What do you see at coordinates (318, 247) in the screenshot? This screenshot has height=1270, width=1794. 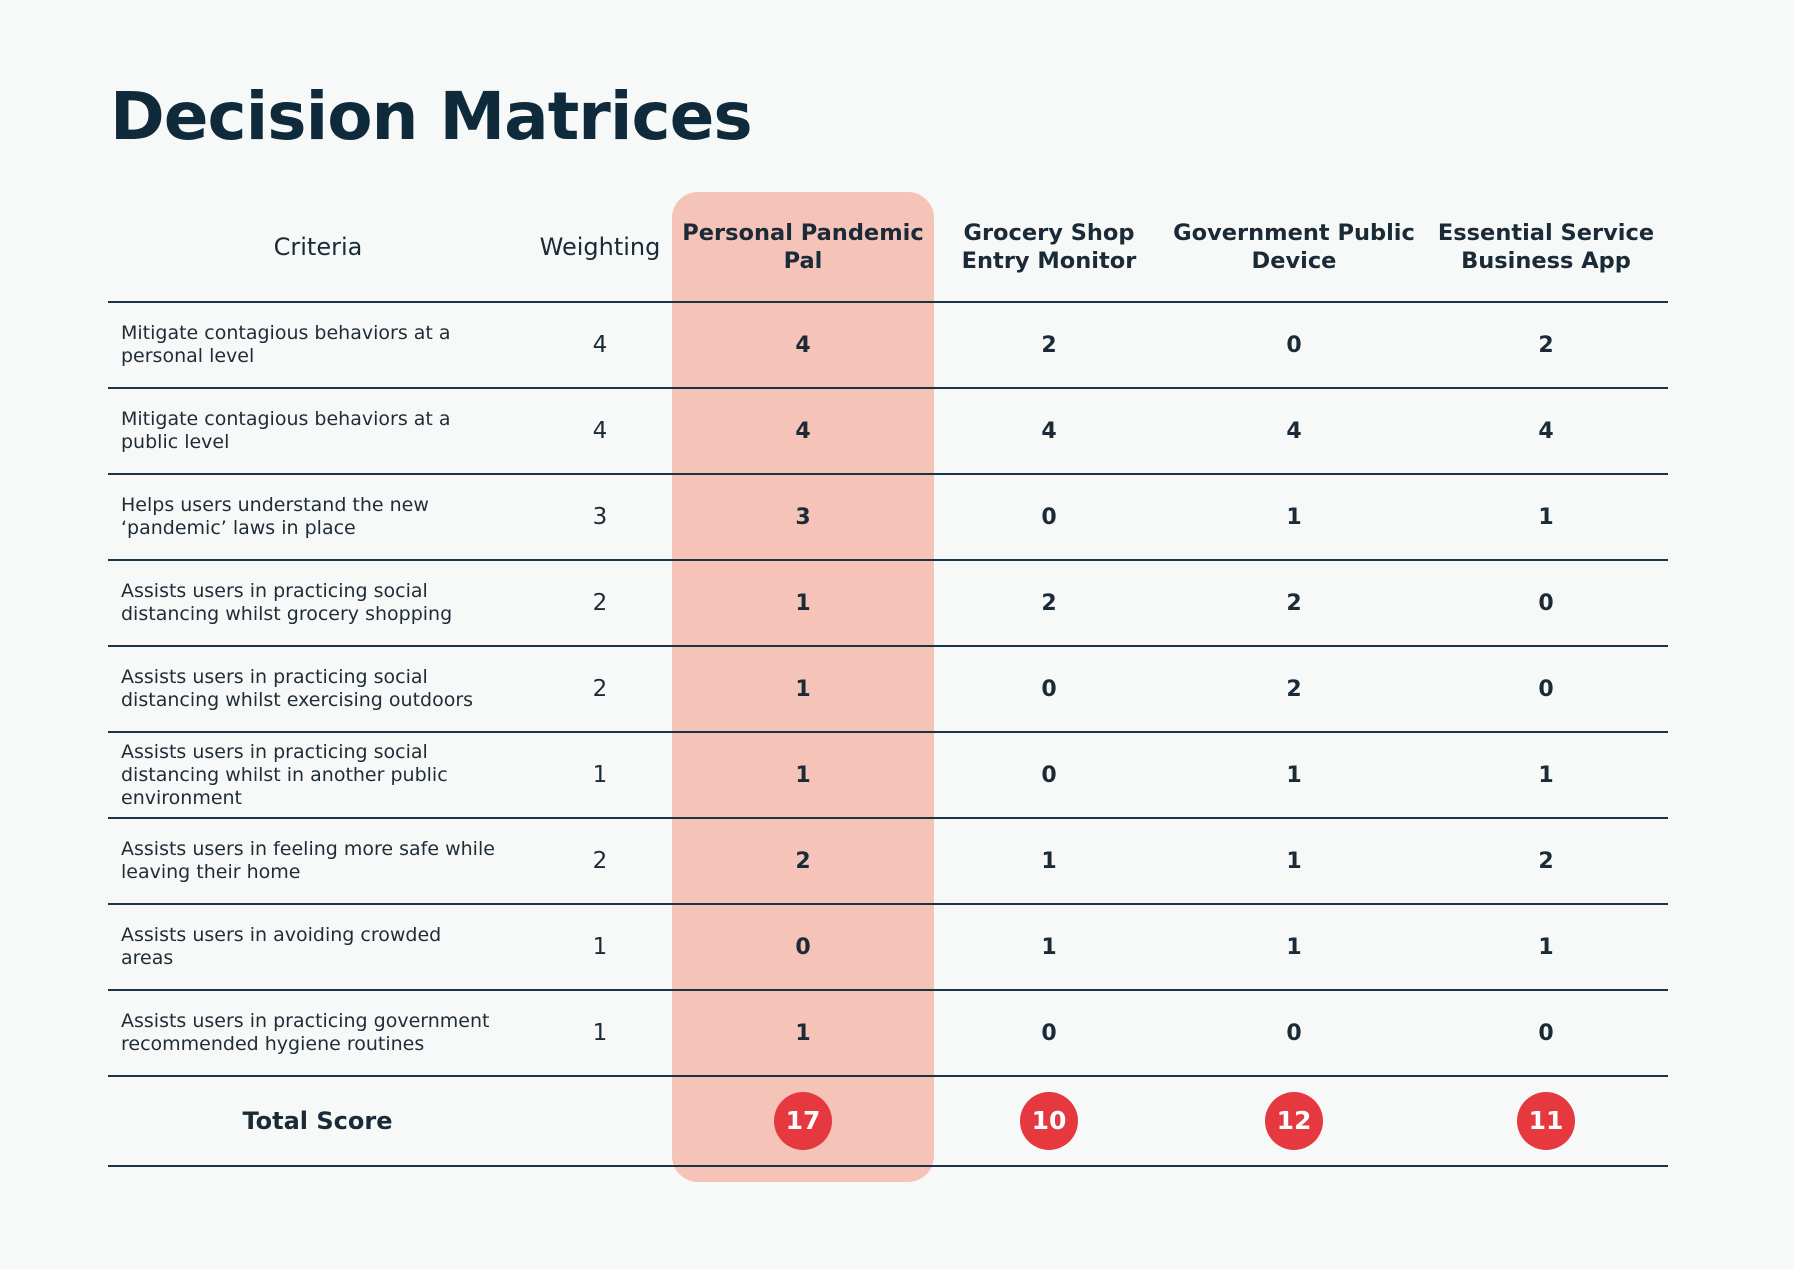 I see `header-criteria: Criteria` at bounding box center [318, 247].